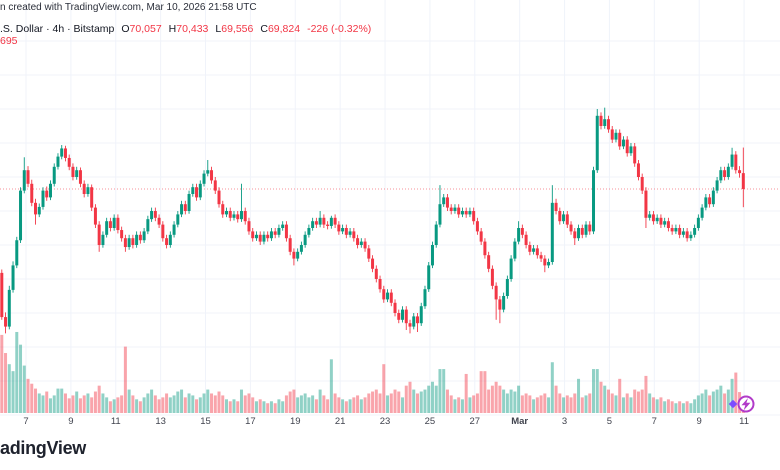 This screenshot has height=470, width=780. I want to click on event-marker-lightning-icon, so click(741, 404).